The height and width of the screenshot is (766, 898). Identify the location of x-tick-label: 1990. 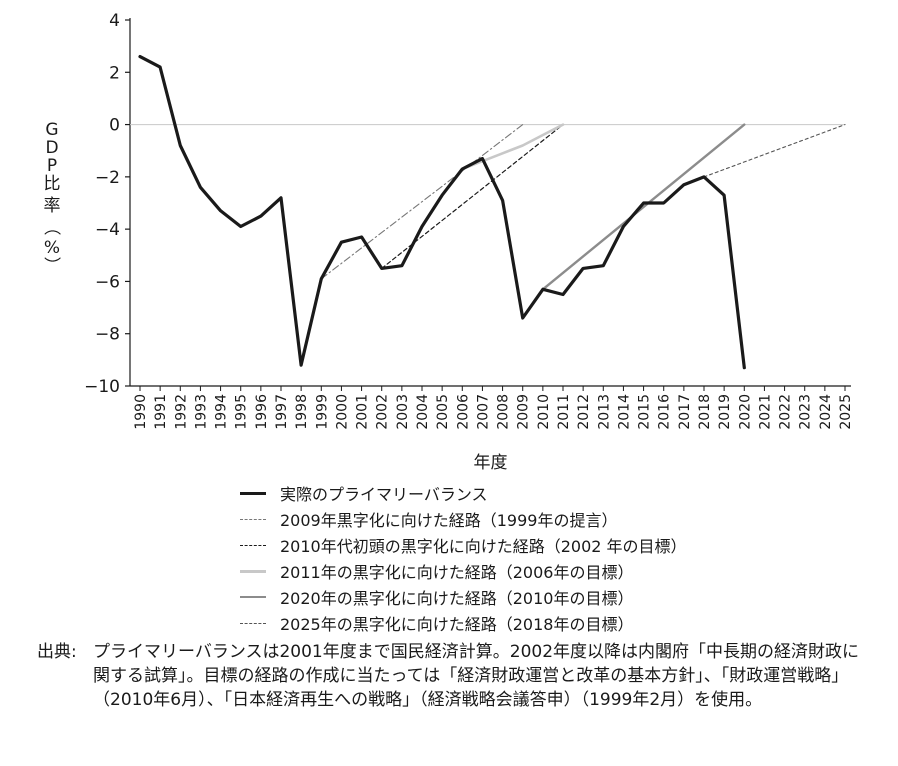
(141, 412).